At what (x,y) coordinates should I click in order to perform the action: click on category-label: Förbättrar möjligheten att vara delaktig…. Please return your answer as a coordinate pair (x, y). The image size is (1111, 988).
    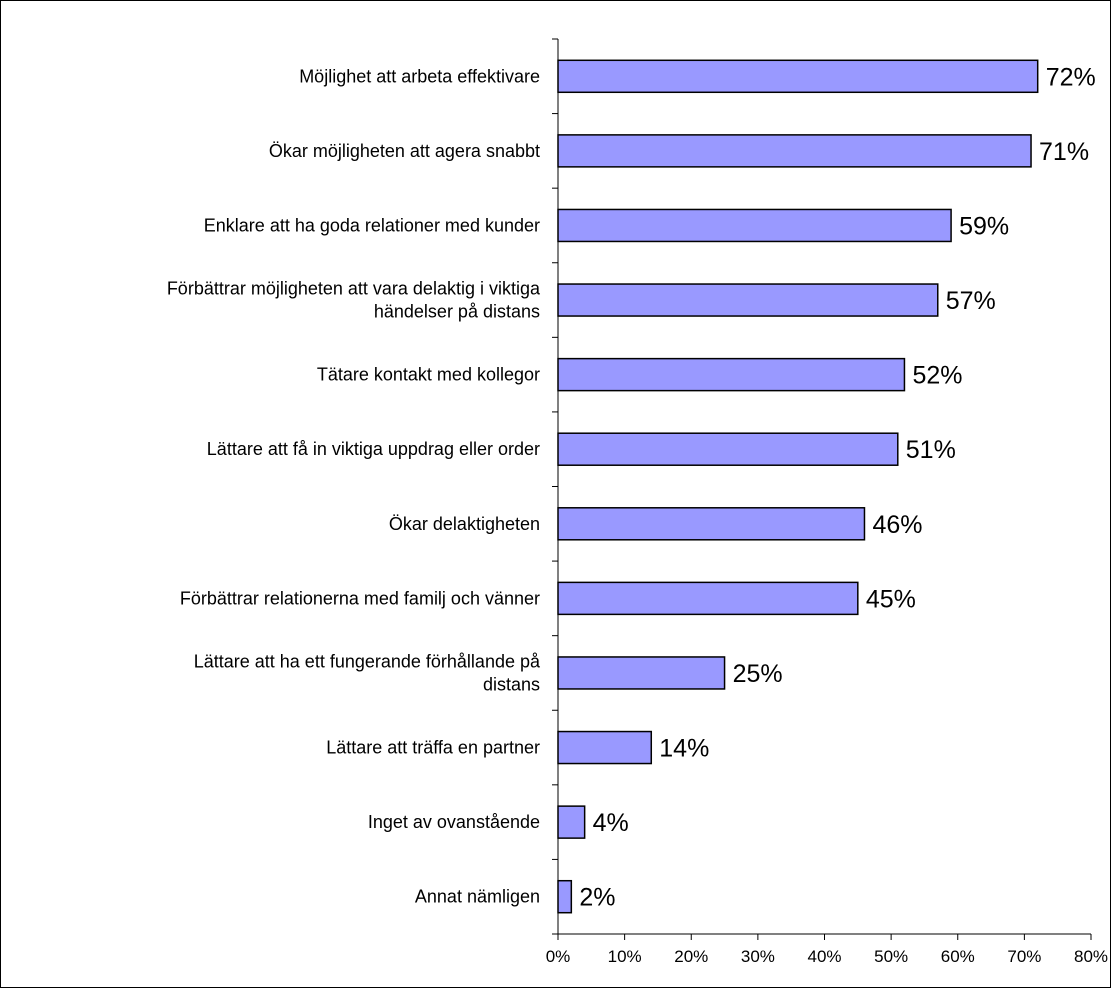
    Looking at the image, I should click on (354, 300).